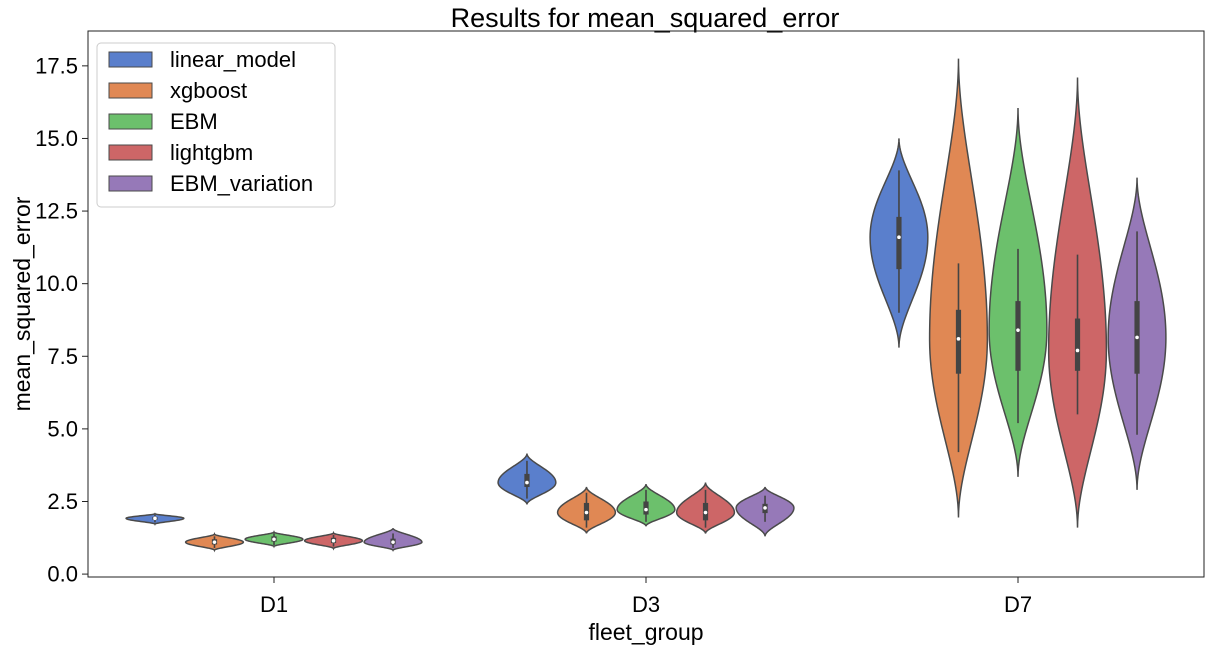 The width and height of the screenshot is (1211, 651). Describe the element at coordinates (56, 211) in the screenshot. I see `y-tick-label: 12.5` at that location.